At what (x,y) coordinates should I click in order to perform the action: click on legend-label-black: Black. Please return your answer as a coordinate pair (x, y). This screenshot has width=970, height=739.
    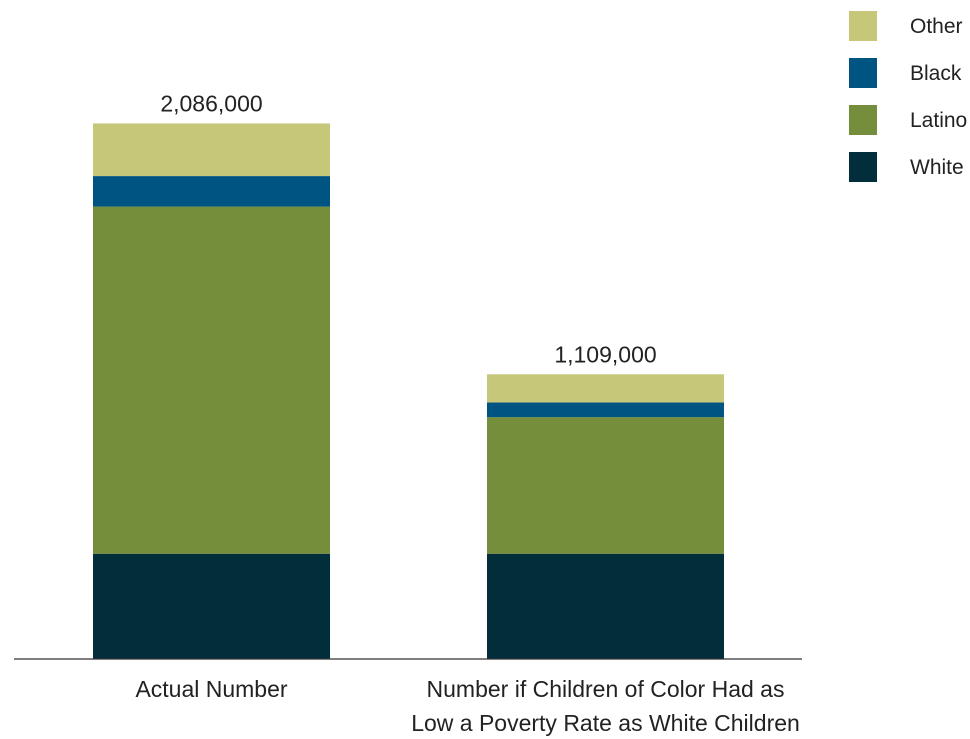
    Looking at the image, I should click on (936, 73).